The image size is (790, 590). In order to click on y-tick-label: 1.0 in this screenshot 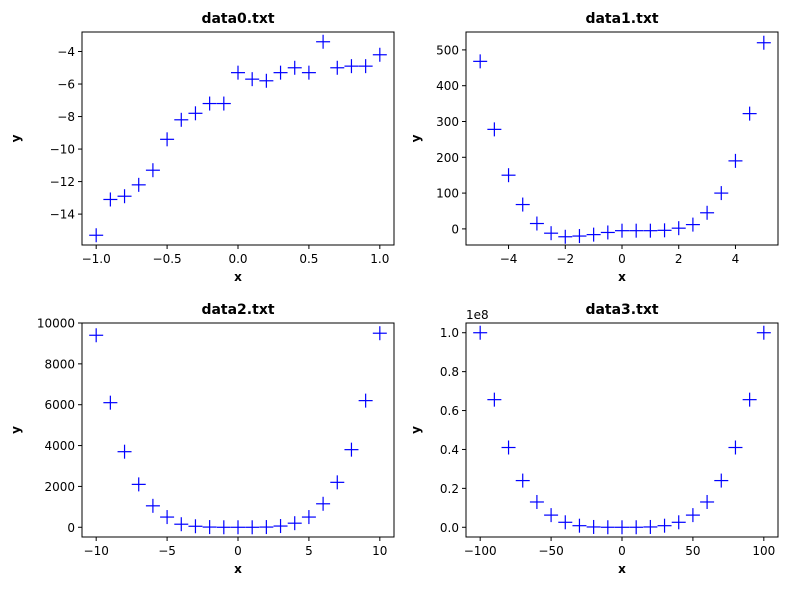, I will do `click(449, 333)`.